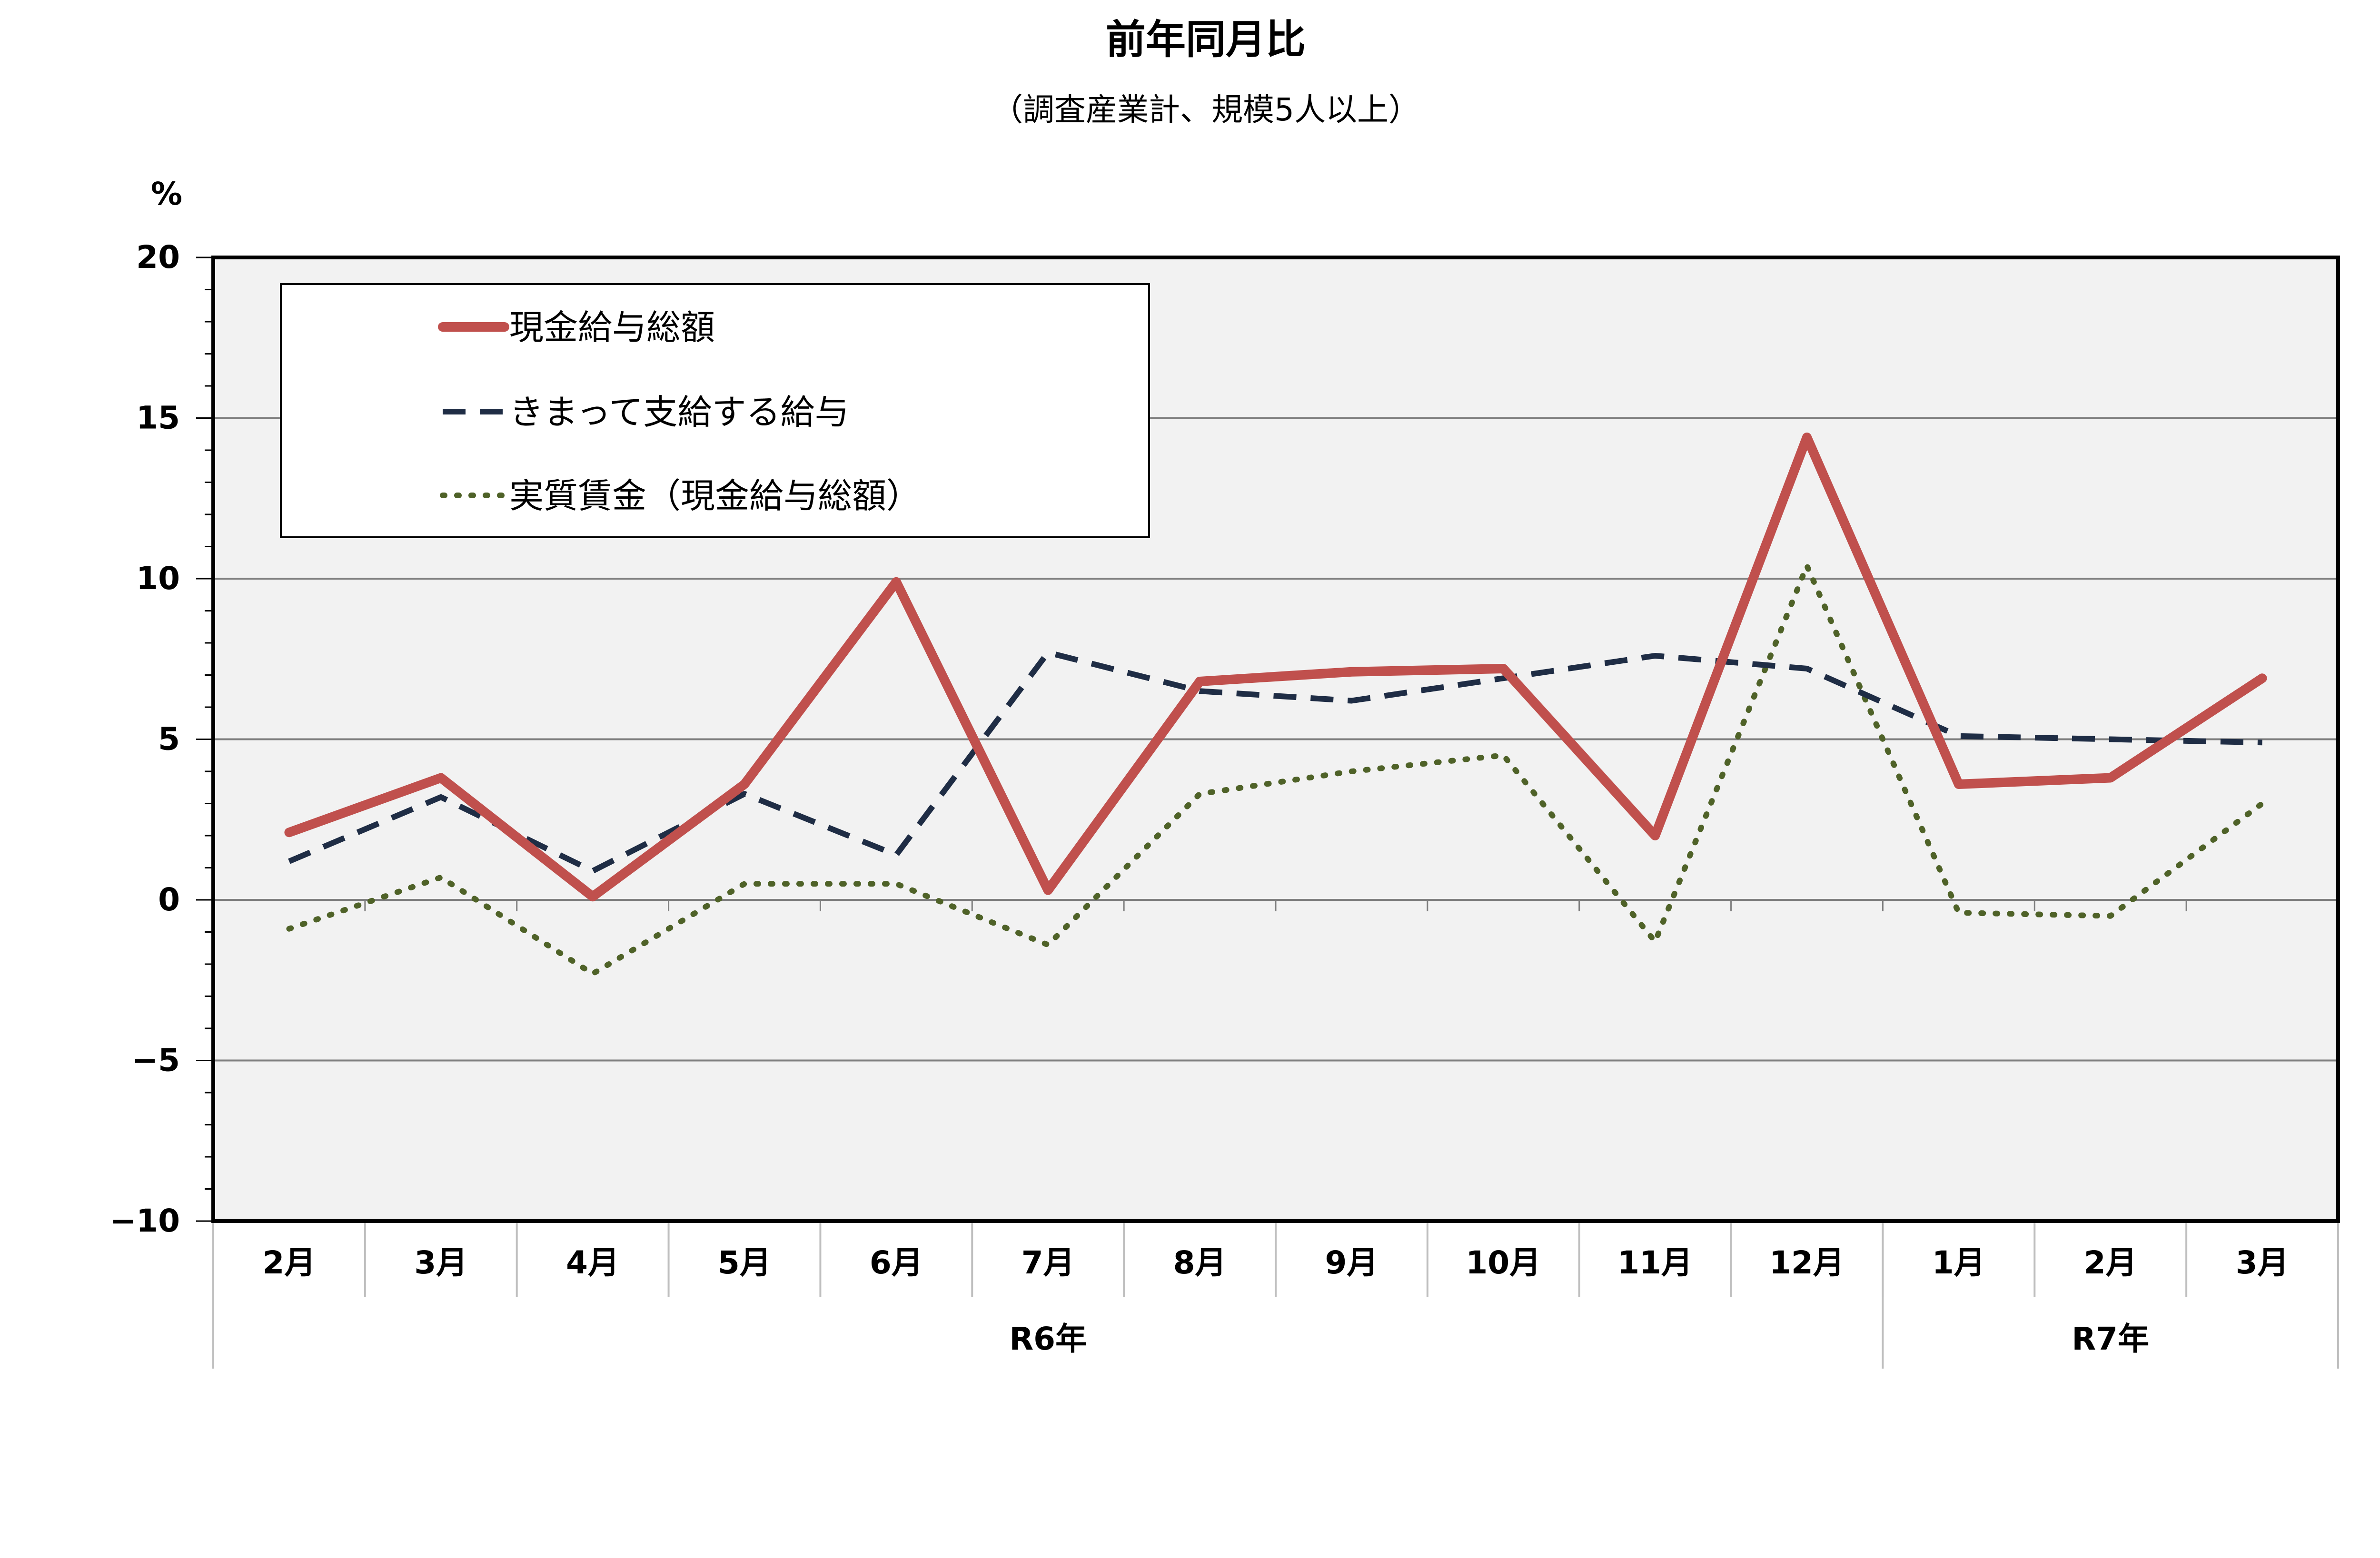 The width and height of the screenshot is (2380, 1558). What do you see at coordinates (145, 739) in the screenshot?
I see `y-tick-labels: 20 15 10 5 0 −5 −10` at bounding box center [145, 739].